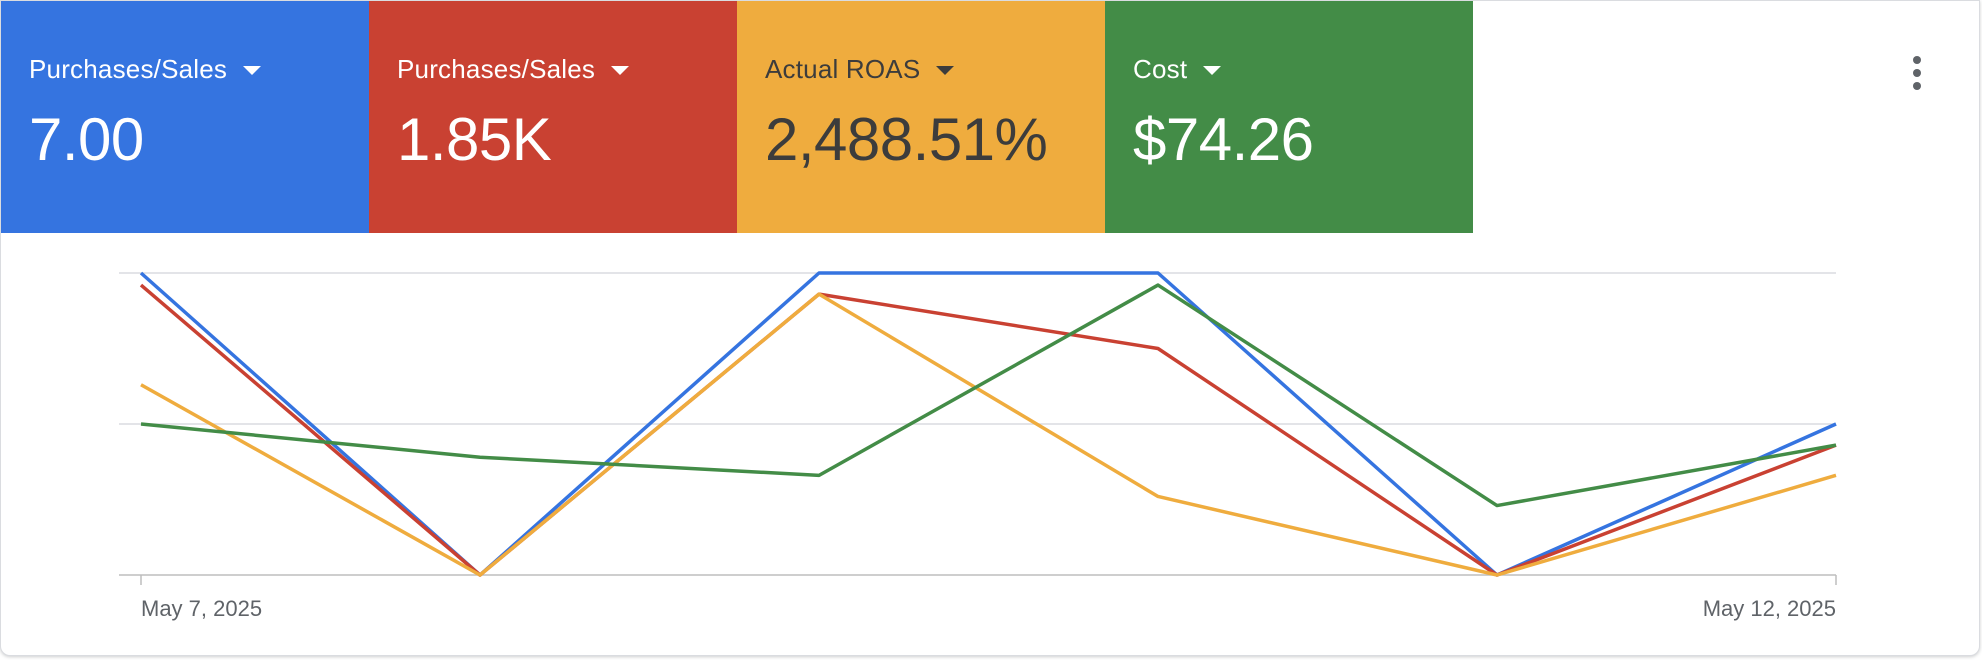 The height and width of the screenshot is (660, 1982). Describe the element at coordinates (553, 117) in the screenshot. I see `scorecard-purchases-sales-2: Purchases/Sales 1.85K` at that location.